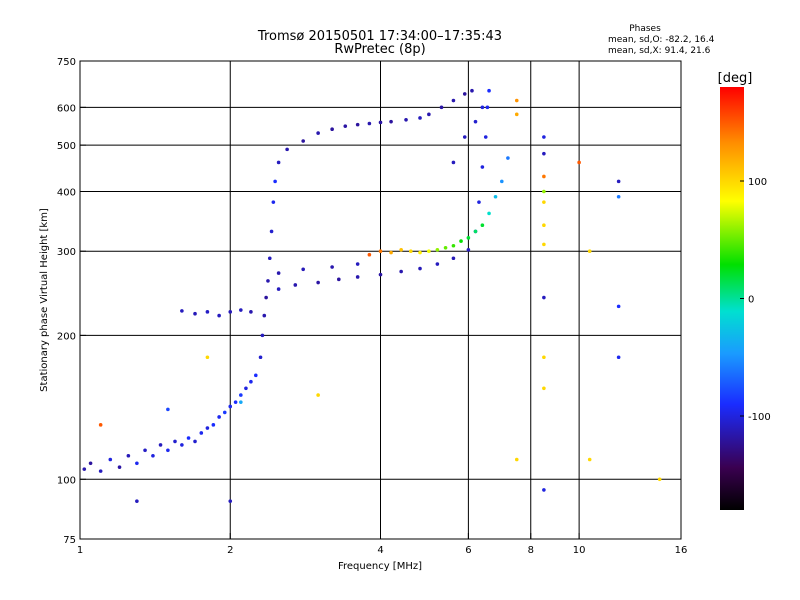 This screenshot has width=800, height=600. What do you see at coordinates (44, 300) in the screenshot?
I see `y-axis-title: Stationary phase Virtual Height [km]` at bounding box center [44, 300].